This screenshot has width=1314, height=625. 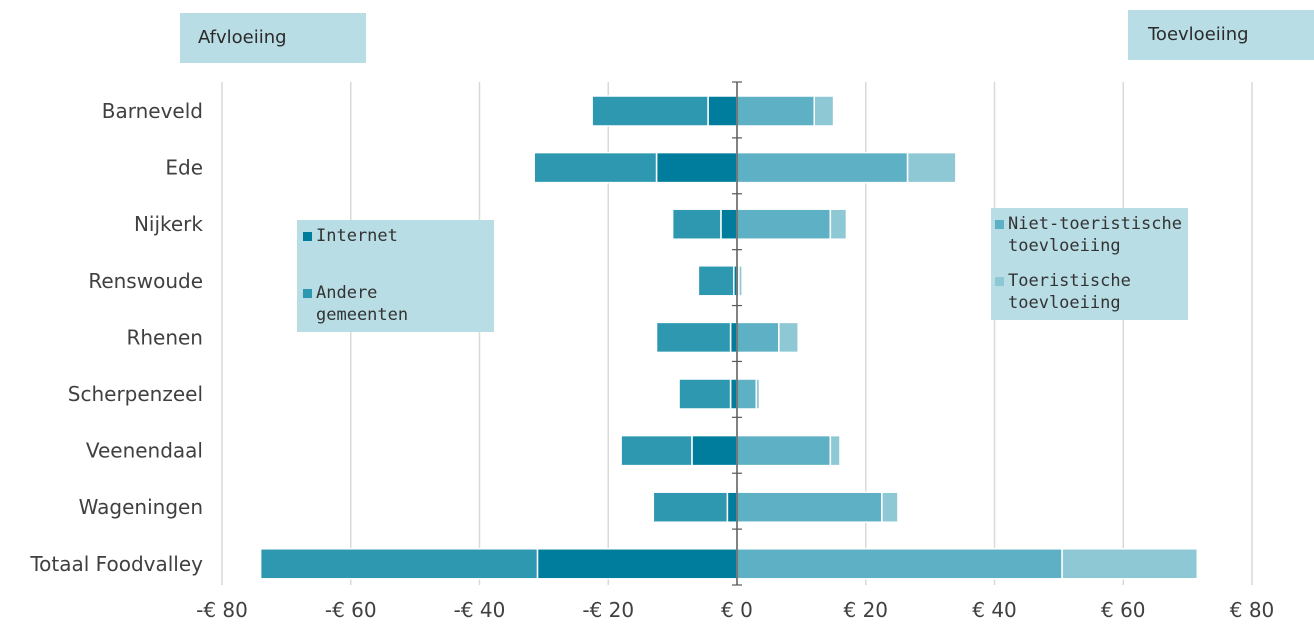 I want to click on zero-axis, so click(x=737, y=333).